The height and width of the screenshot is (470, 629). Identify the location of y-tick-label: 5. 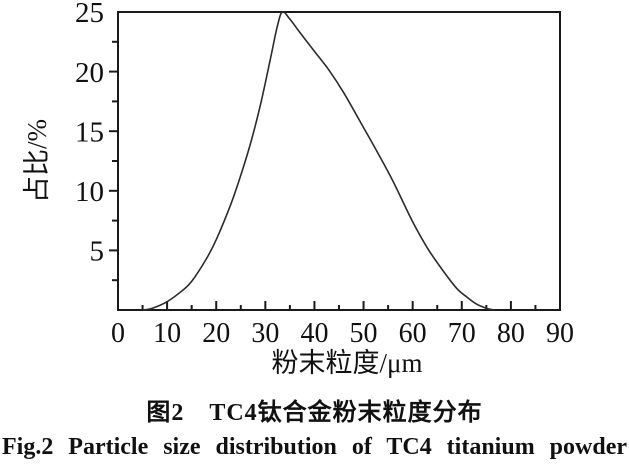
(97, 252).